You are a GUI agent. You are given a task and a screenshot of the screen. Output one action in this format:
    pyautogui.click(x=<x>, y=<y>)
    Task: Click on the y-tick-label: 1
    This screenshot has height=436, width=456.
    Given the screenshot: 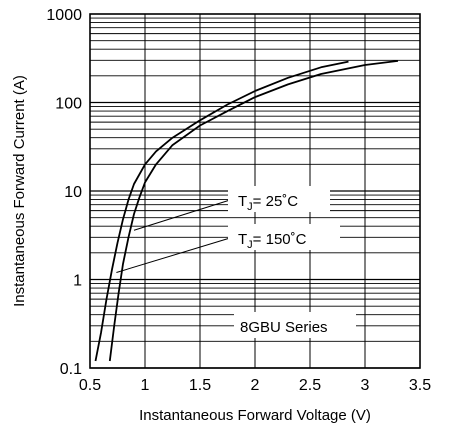 What is the action you would take?
    pyautogui.click(x=77, y=281)
    